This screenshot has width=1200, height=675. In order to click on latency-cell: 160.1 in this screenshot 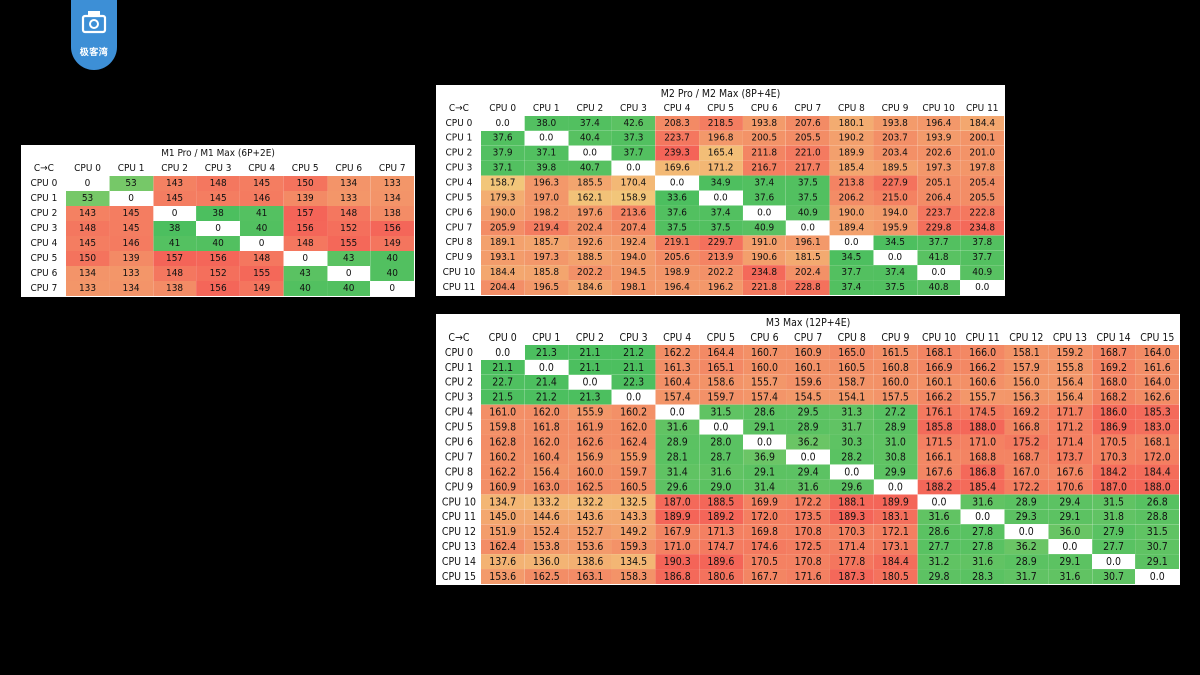, I will do `click(939, 382)`.